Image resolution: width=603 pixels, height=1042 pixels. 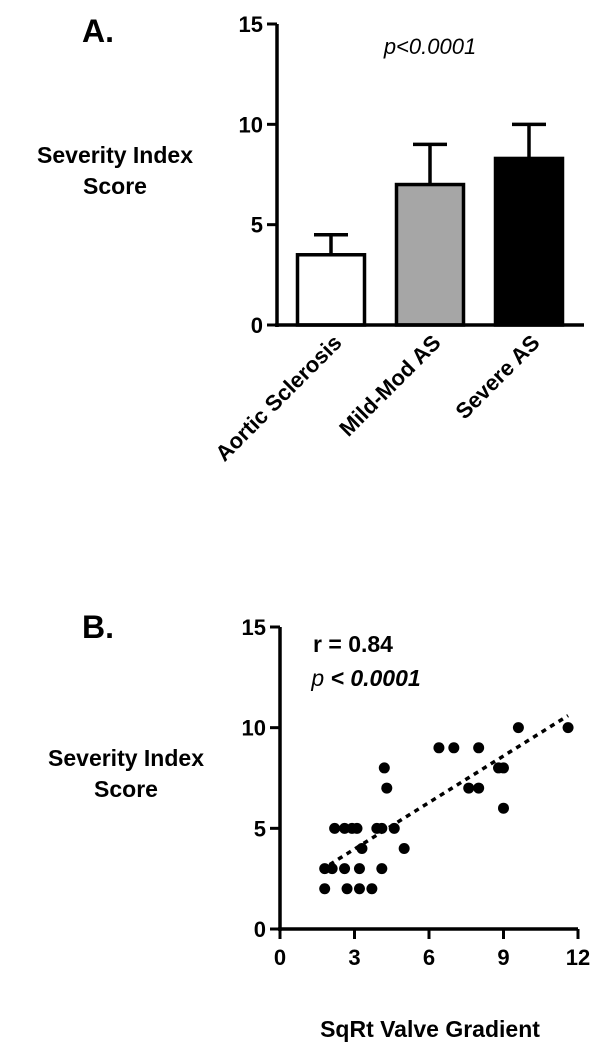 I want to click on panel-b-label: B., so click(x=98, y=627).